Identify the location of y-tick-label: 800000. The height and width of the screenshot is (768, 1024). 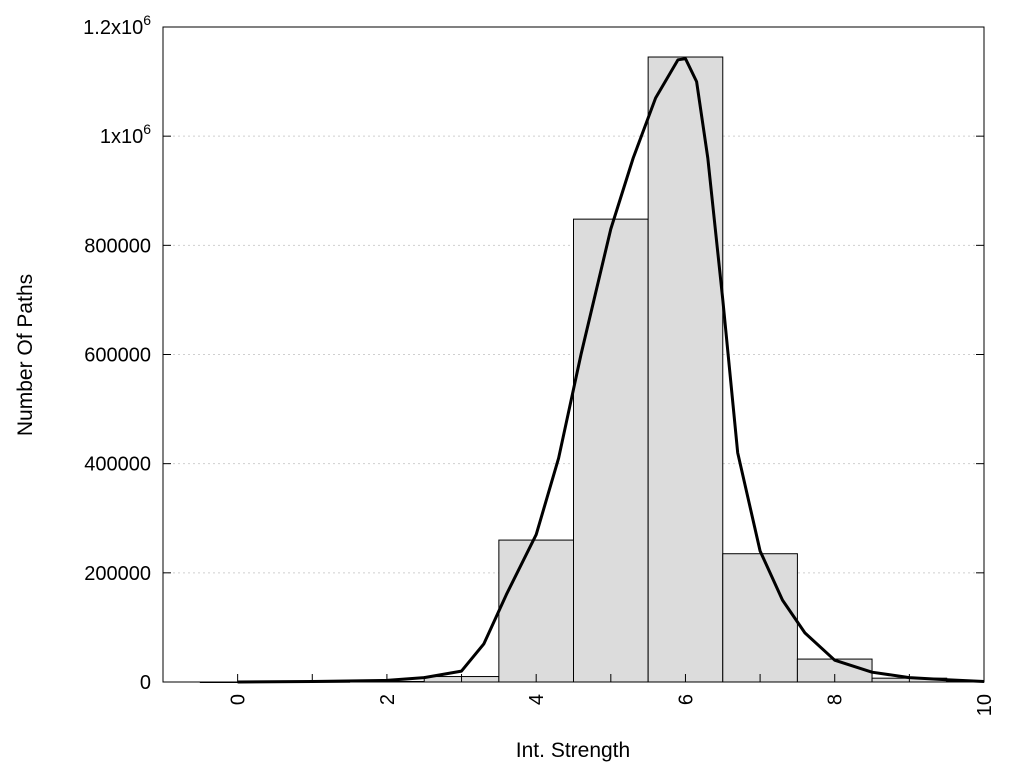
(117, 246).